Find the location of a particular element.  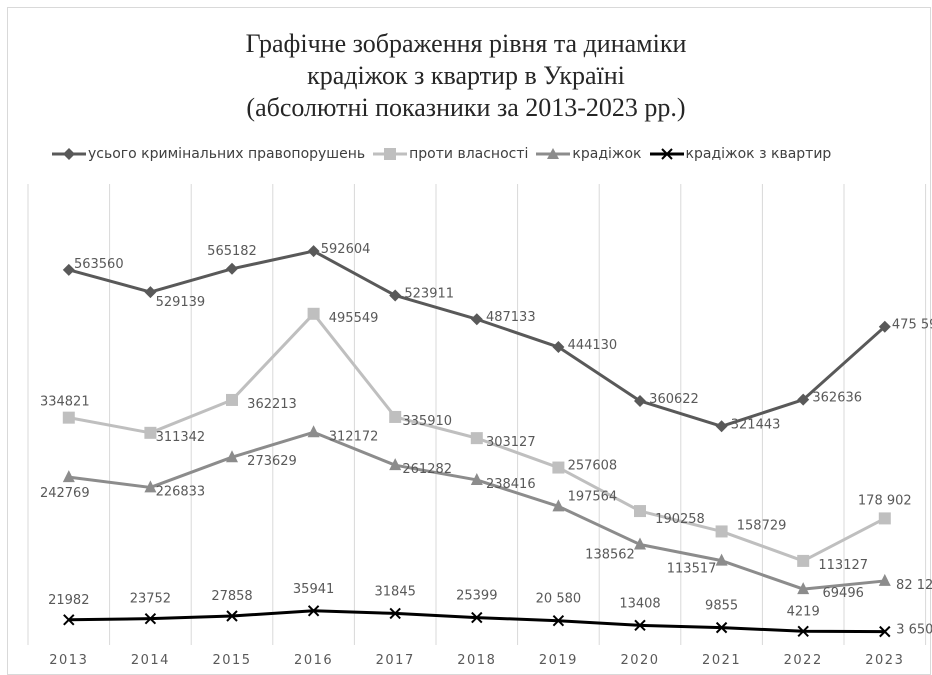

series-1-point-2020 is located at coordinates (640, 400).